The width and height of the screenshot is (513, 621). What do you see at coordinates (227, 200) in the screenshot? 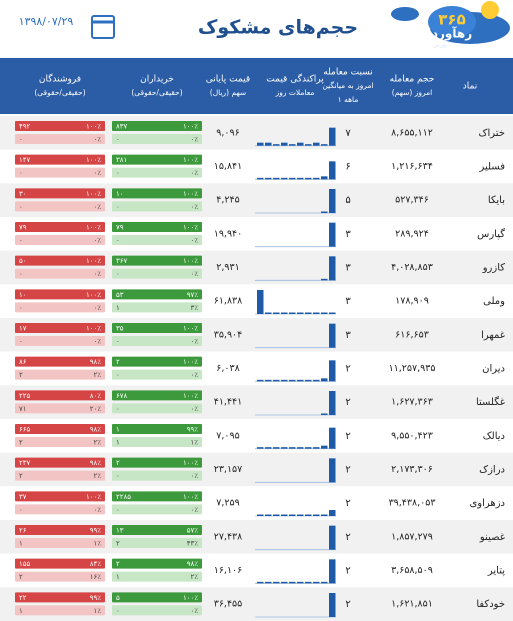
I see `price: ۴,۲۴۵` at bounding box center [227, 200].